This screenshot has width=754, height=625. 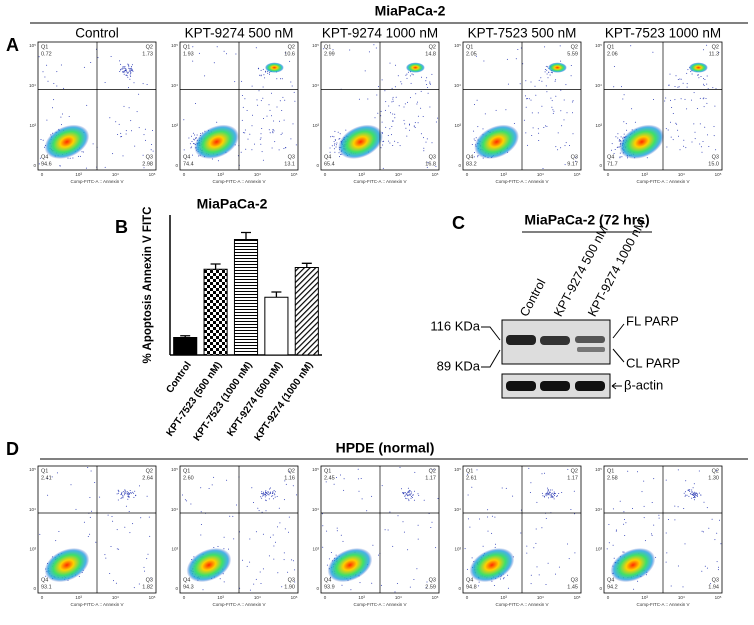 What do you see at coordinates (471, 164) in the screenshot?
I see `quadrant-value: 83.2` at bounding box center [471, 164].